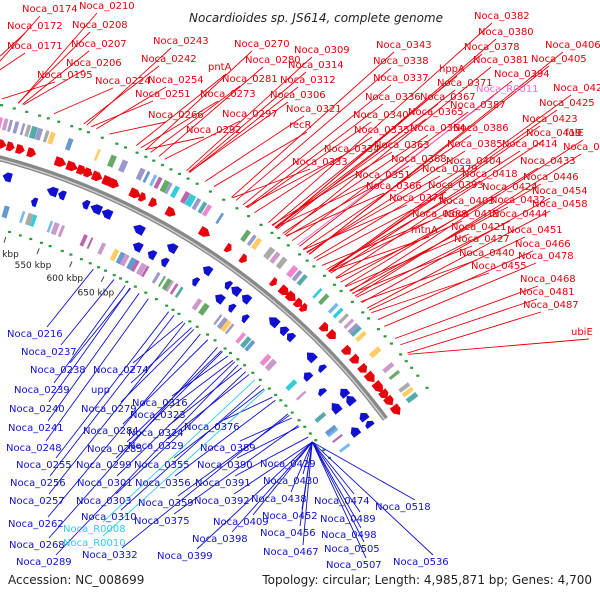 The image size is (600, 600). Describe the element at coordinates (288, 533) in the screenshot. I see `reverse-gene-label-noca-0456: Noca_0456` at that location.